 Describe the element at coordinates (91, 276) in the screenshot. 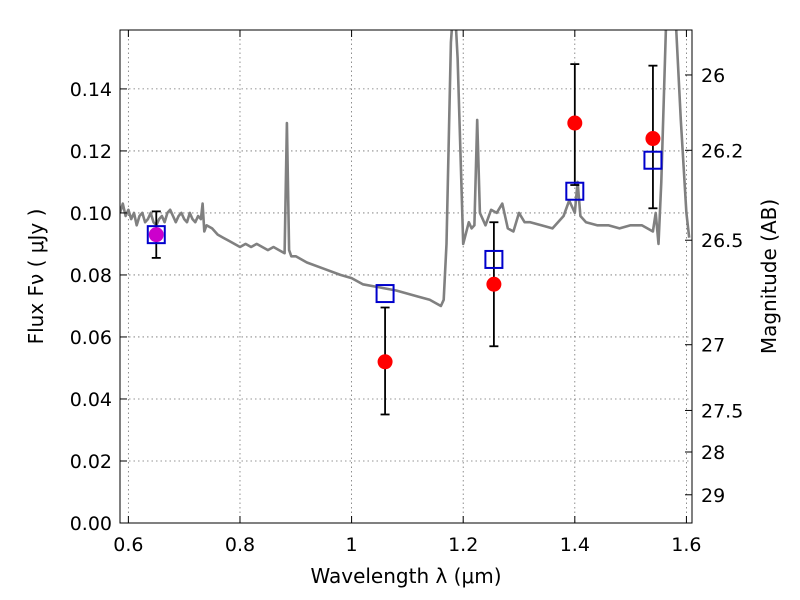

I see `y-tick-label: 0.08` at that location.